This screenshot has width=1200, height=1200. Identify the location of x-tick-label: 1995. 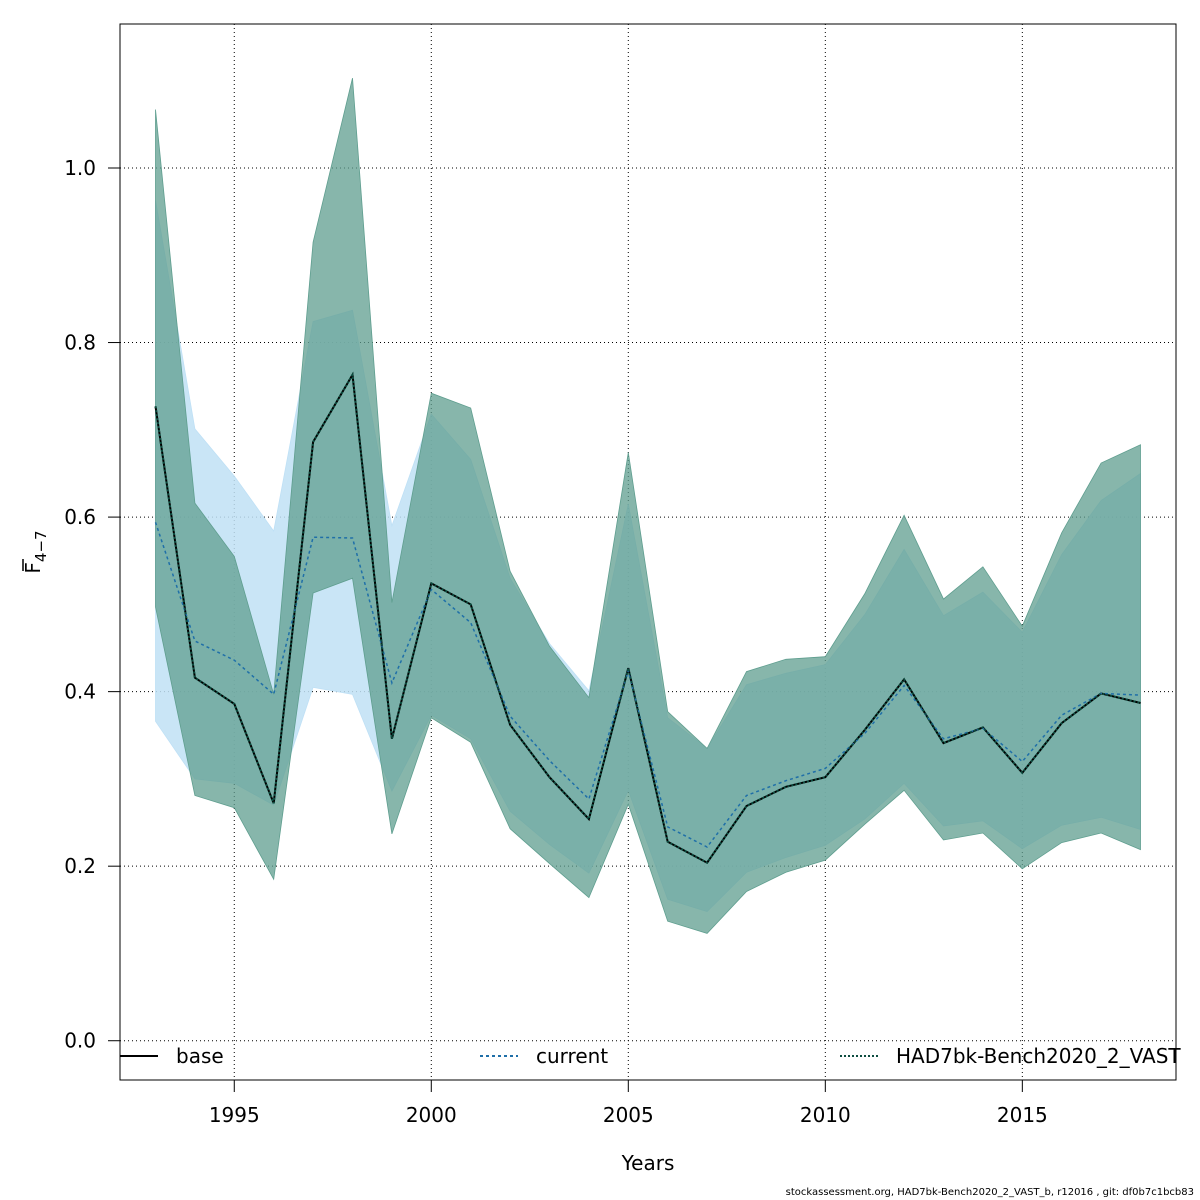
(234, 1115).